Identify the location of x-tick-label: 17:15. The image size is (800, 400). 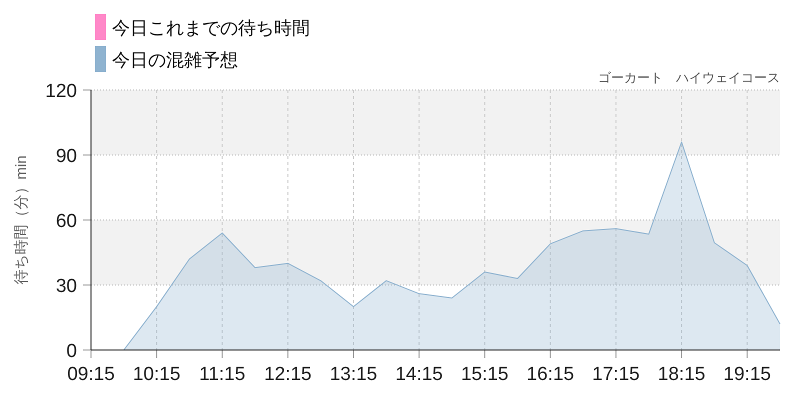
(616, 374).